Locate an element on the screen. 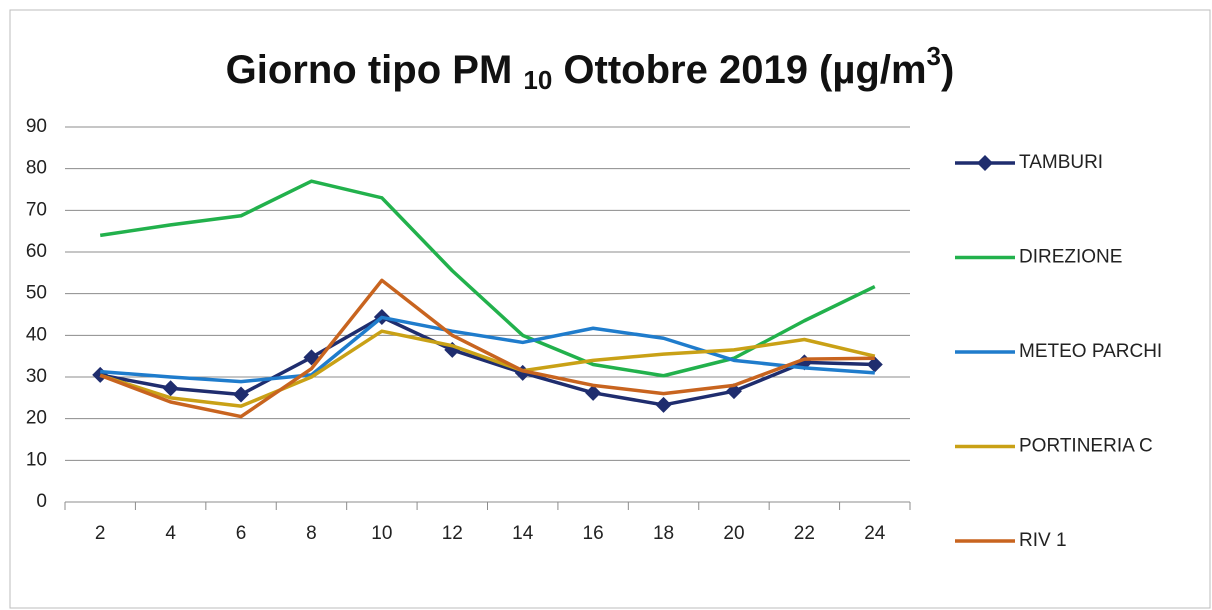  chart-title: Giorno tipo PM 10 Ottobre 2019 (µg/m3) is located at coordinates (590, 68).